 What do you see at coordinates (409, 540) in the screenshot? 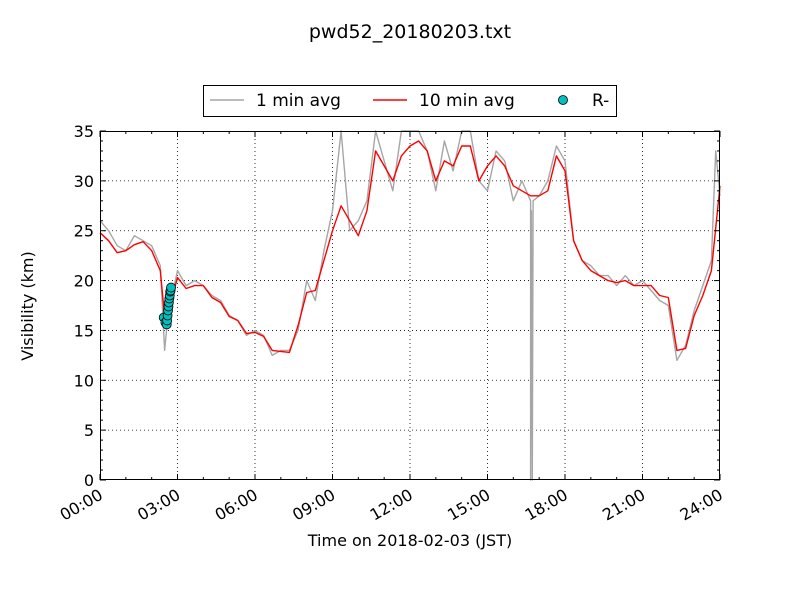
I see `x-axis-label: Time on 2018-02-03 (JST)` at bounding box center [409, 540].